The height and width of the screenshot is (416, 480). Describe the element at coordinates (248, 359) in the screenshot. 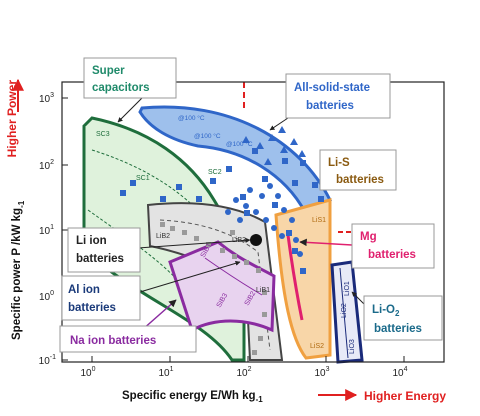

I see `x-tick-marks` at that location.